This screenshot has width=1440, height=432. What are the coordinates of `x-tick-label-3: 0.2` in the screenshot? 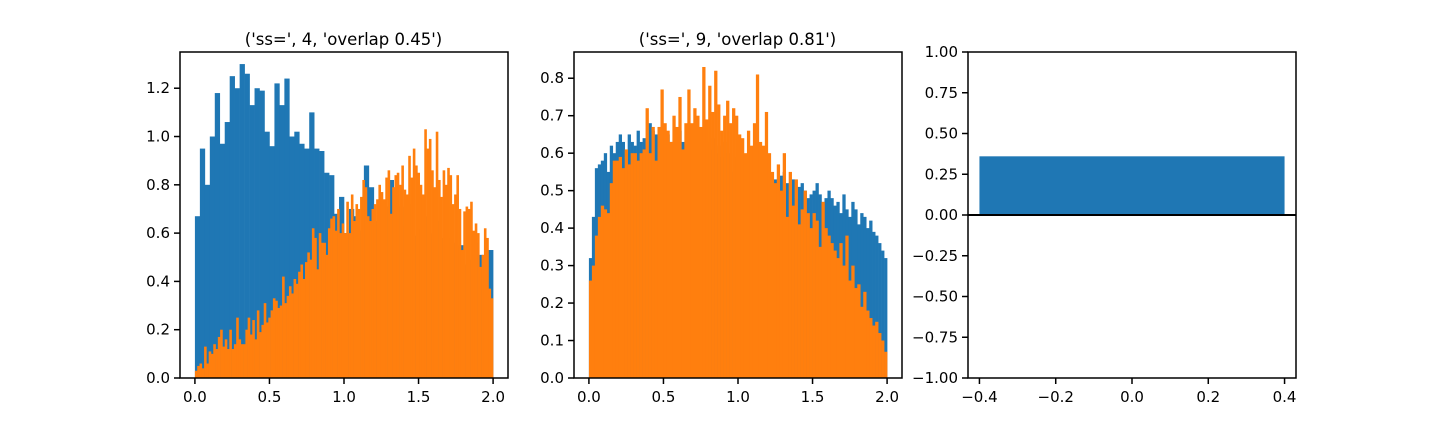 It's located at (1208, 397).